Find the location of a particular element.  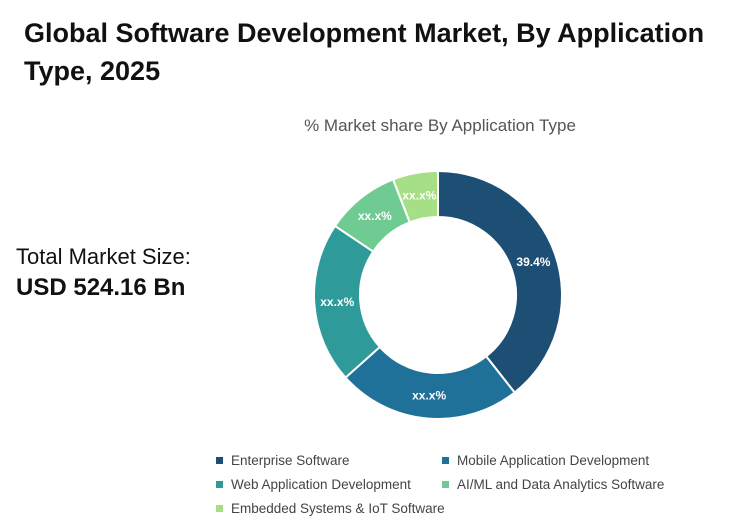

legend-item-4: Embedded Systems & IoT Software is located at coordinates (330, 508).